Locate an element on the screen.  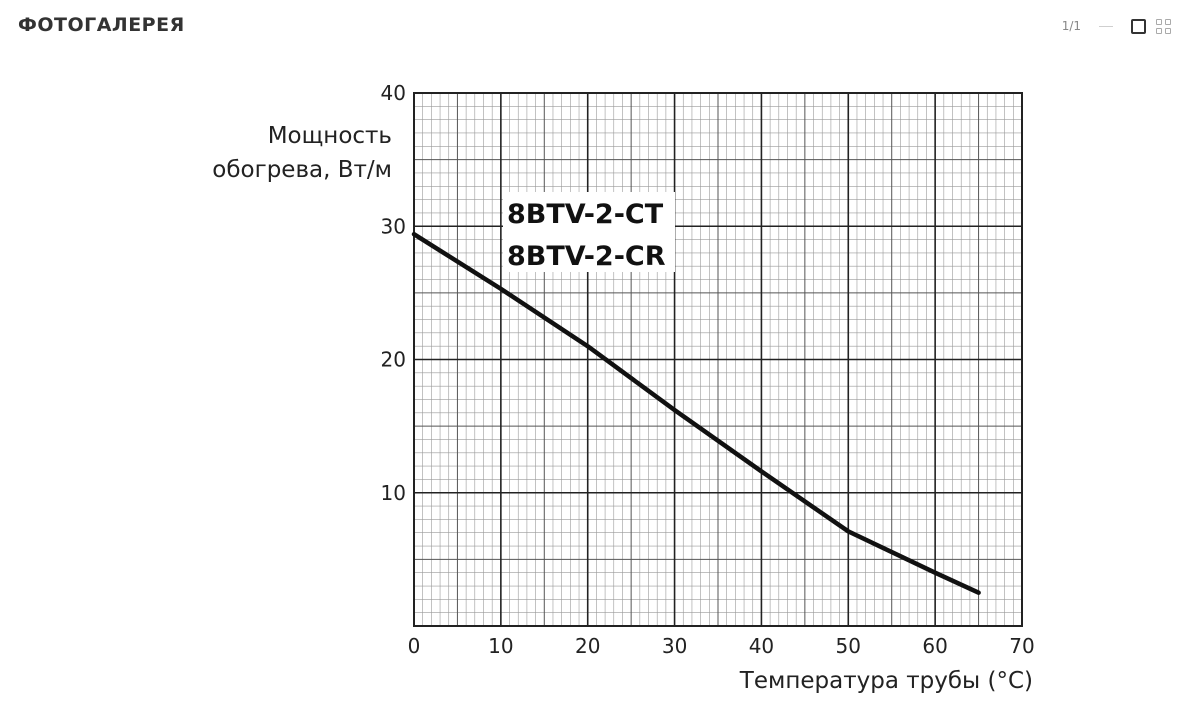
y-axis-label-line2: обогрева, Вт/м is located at coordinates (302, 170).